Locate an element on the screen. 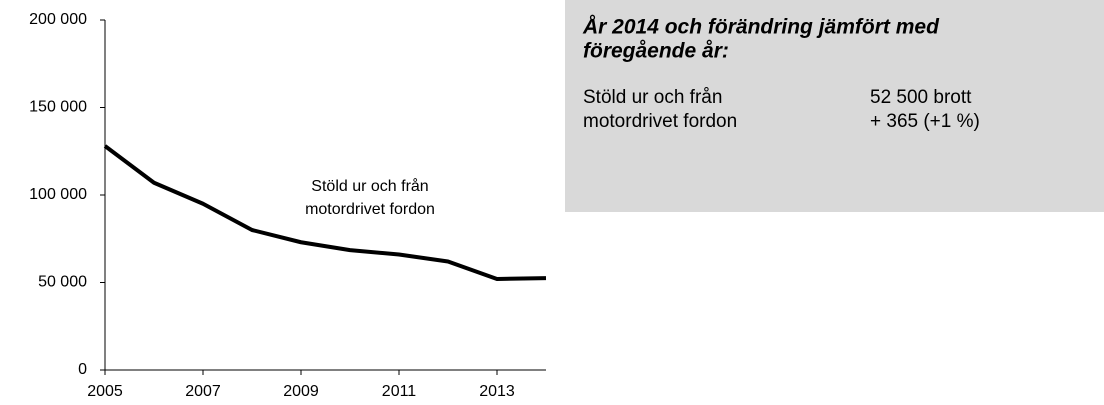 Image resolution: width=1104 pixels, height=405 pixels. x-tick-label: 2013 is located at coordinates (497, 391).